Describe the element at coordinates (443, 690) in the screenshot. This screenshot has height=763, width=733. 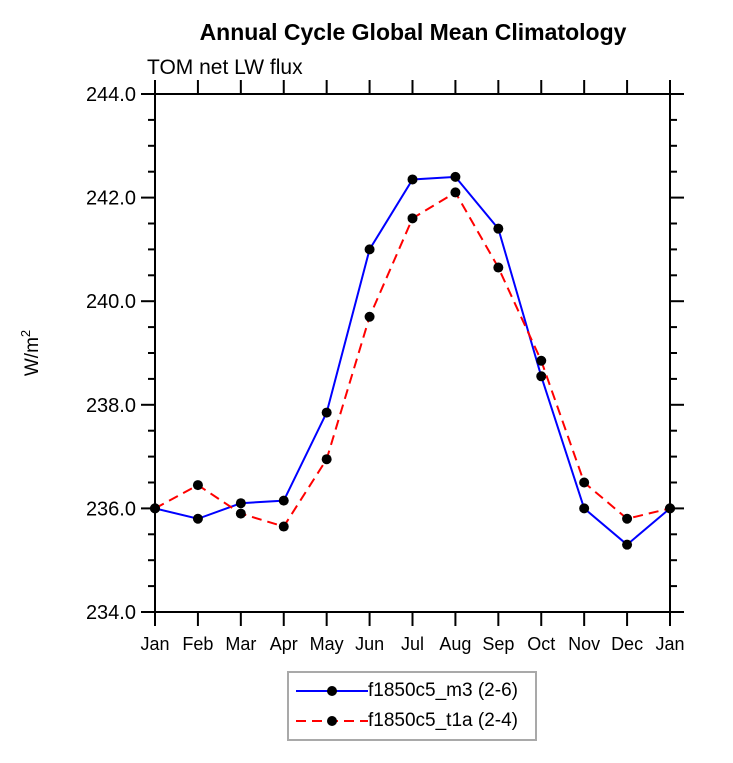
I see `legend-label: f1850c5_m3 (2-6)` at that location.